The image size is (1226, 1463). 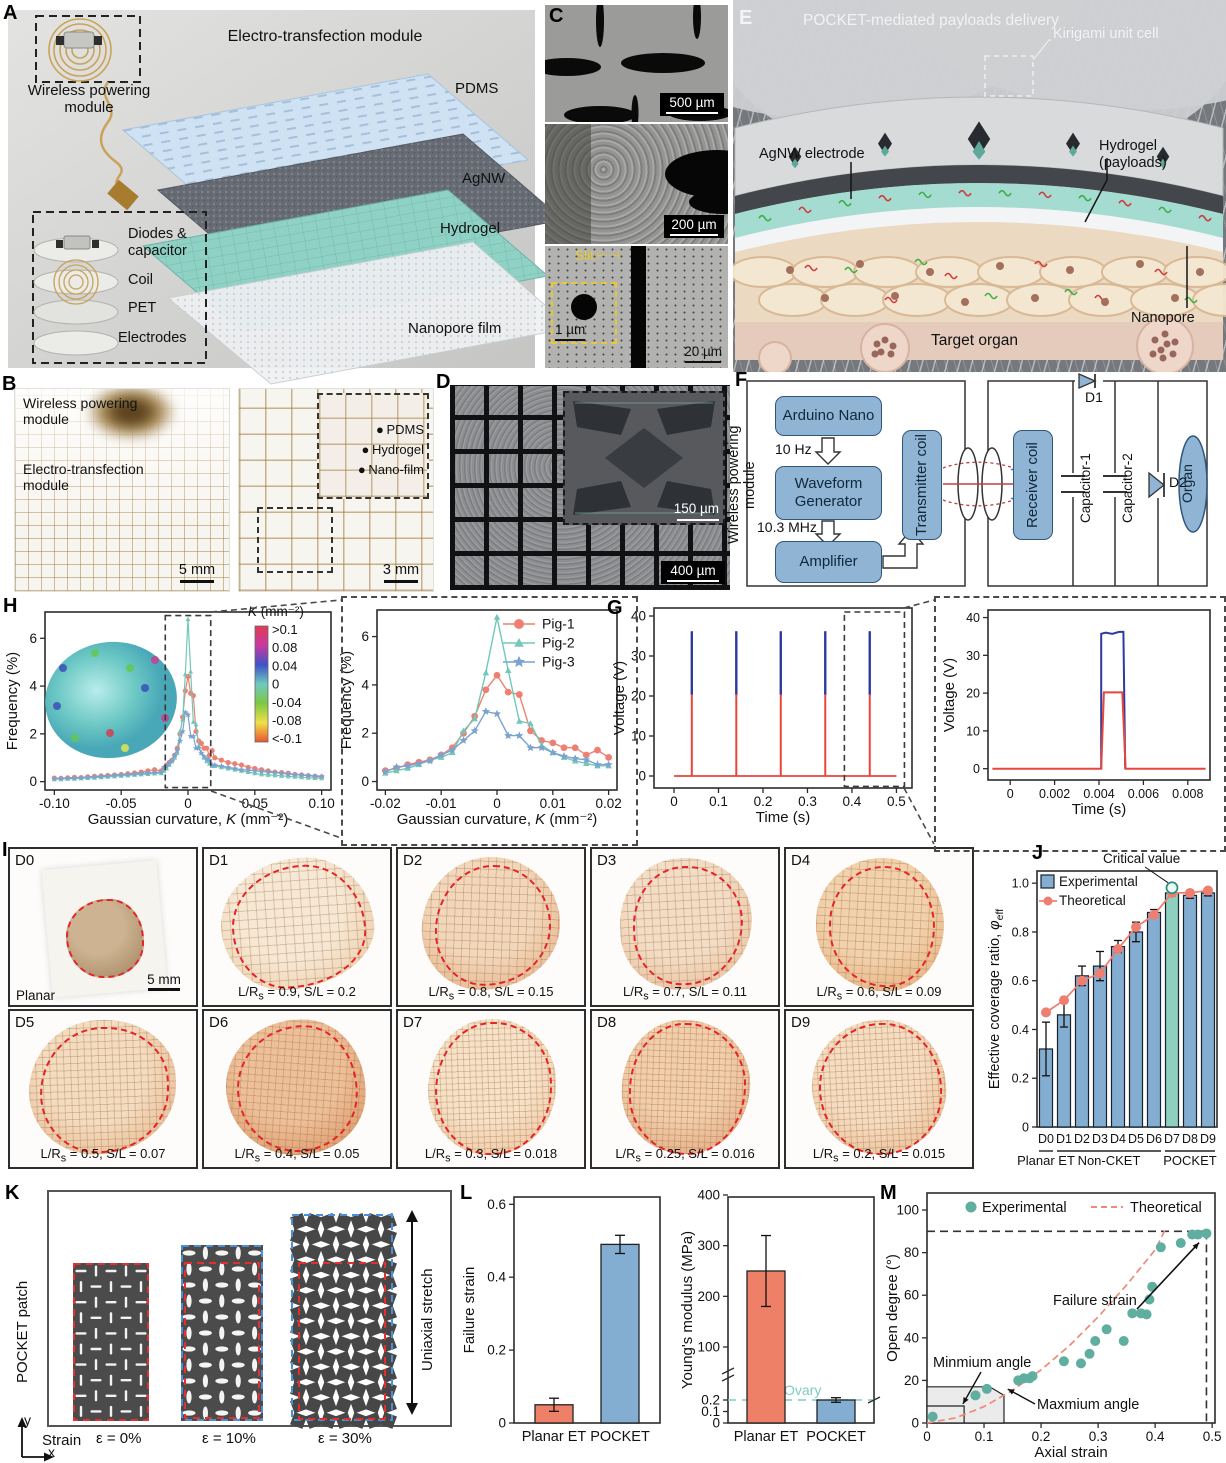 I want to click on svg-text: 0.02, so click(x=608, y=803).